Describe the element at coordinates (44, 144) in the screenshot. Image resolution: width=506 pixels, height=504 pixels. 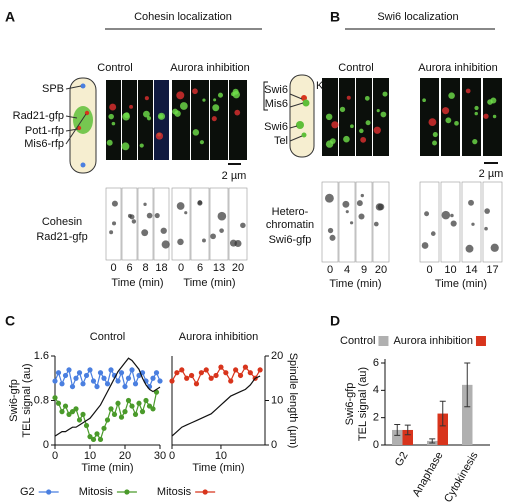
I see `marker-label: Mis6-rfp` at that location.